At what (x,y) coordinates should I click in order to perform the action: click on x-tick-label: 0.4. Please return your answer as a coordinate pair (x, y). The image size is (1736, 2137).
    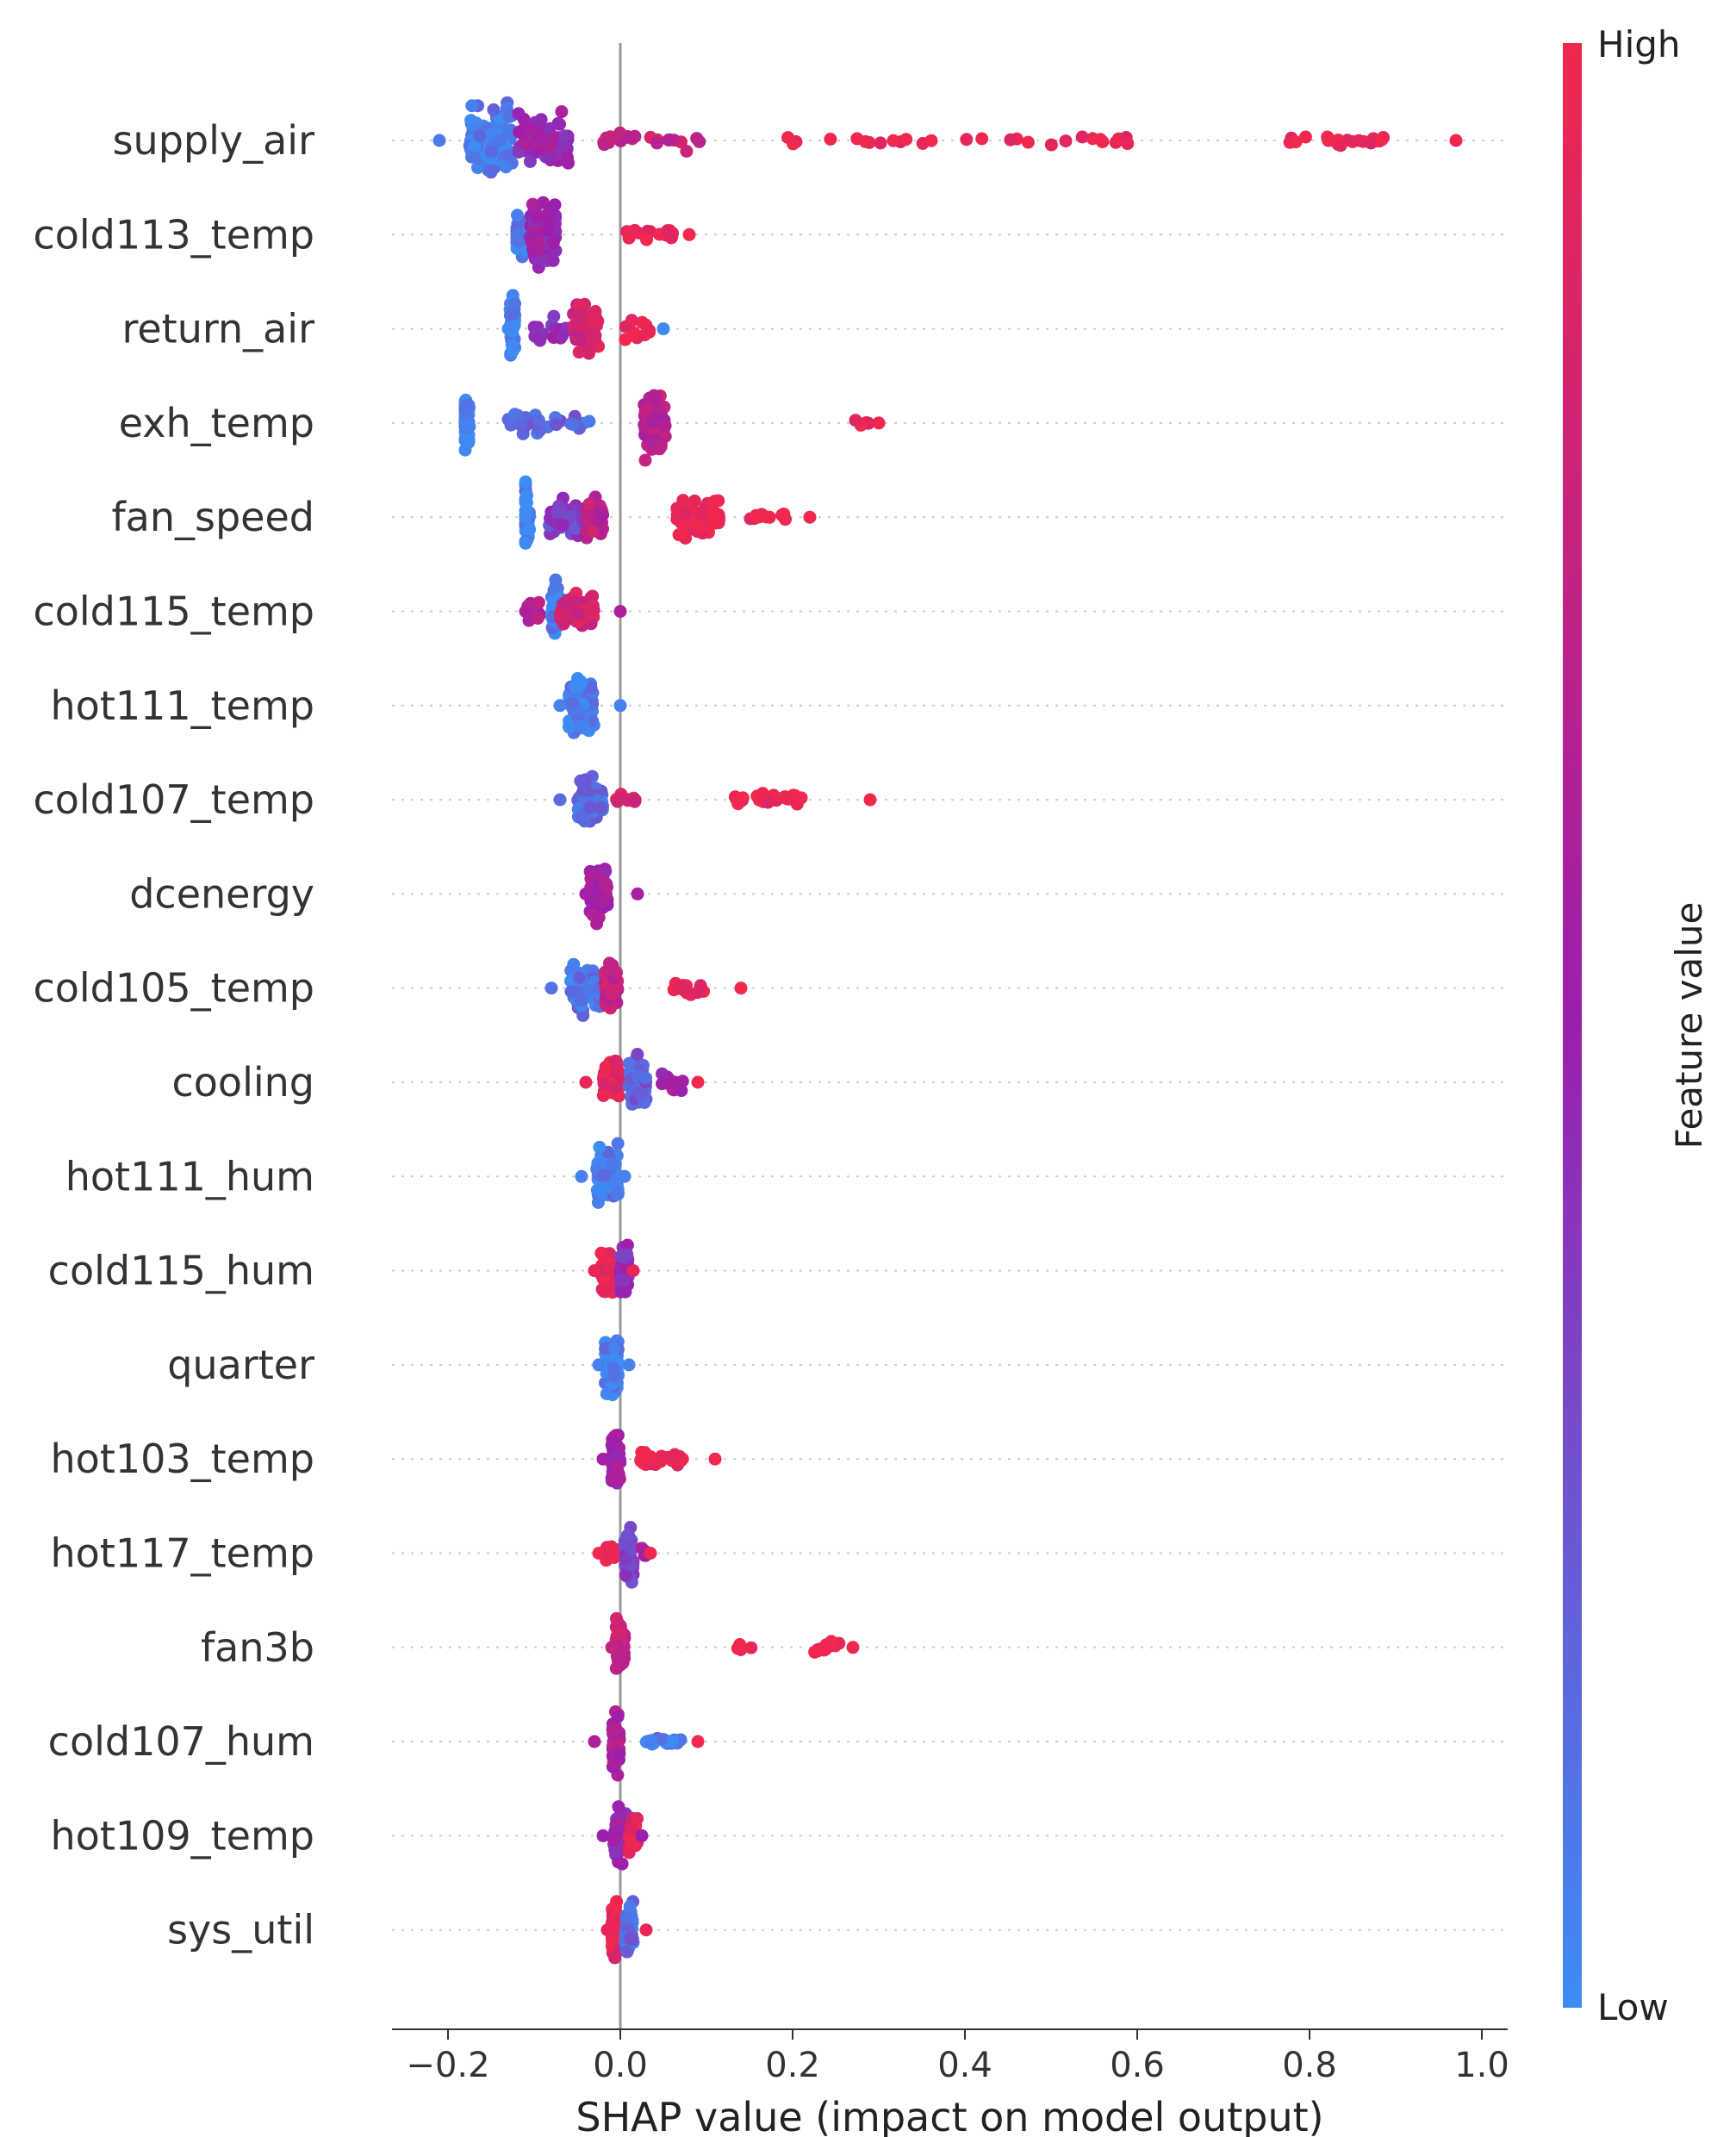
    Looking at the image, I should click on (965, 2065).